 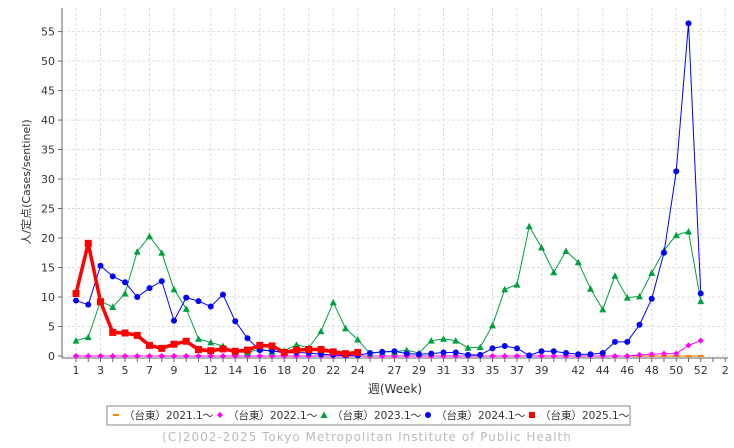 What do you see at coordinates (125, 370) in the screenshot?
I see `x-tick-label: 5` at bounding box center [125, 370].